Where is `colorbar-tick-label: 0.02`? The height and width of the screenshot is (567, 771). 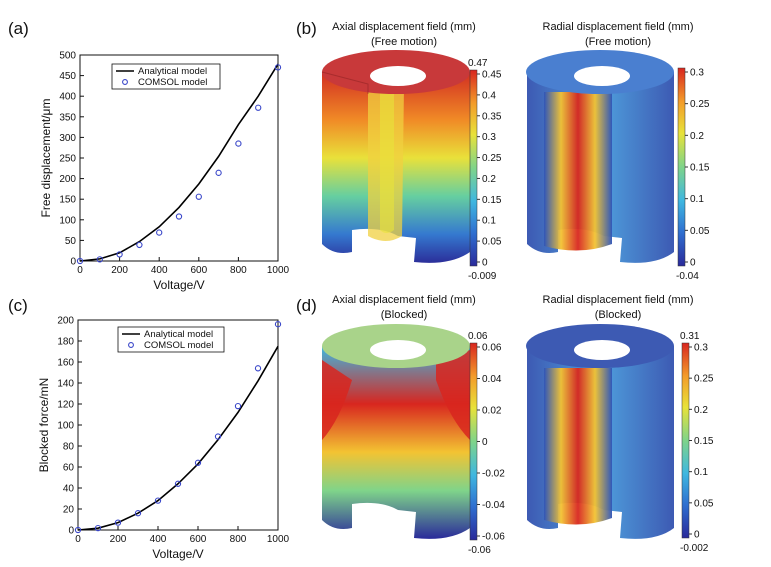 colorbar-tick-label: 0.02 is located at coordinates (492, 411).